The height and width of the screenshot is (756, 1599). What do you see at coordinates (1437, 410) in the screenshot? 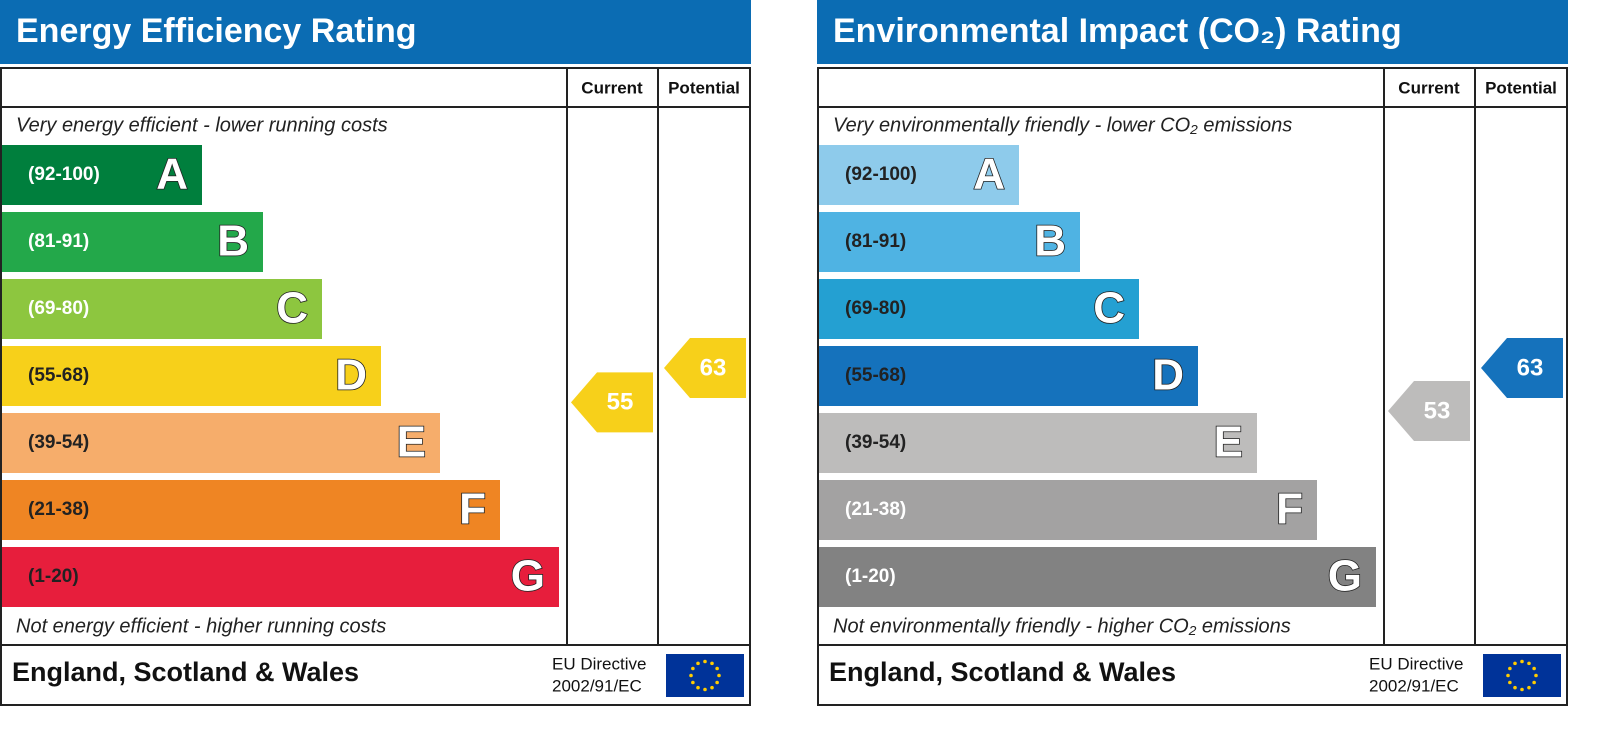
I see `rating-value: 53` at bounding box center [1437, 410].